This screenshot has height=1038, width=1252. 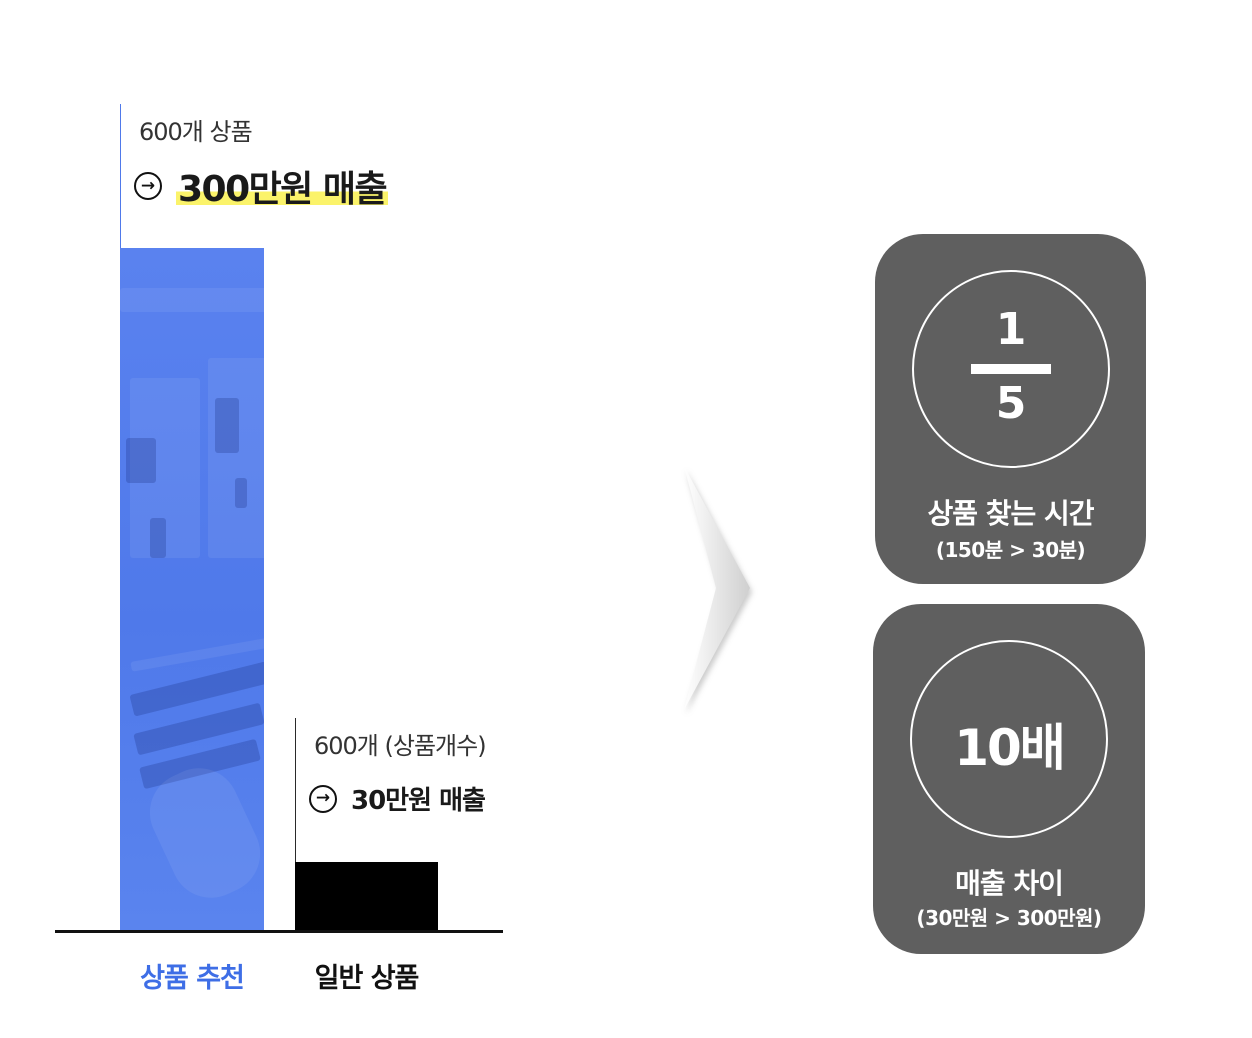 I want to click on annotation-sales-normal: → 30만원 매출, so click(x=397, y=798).